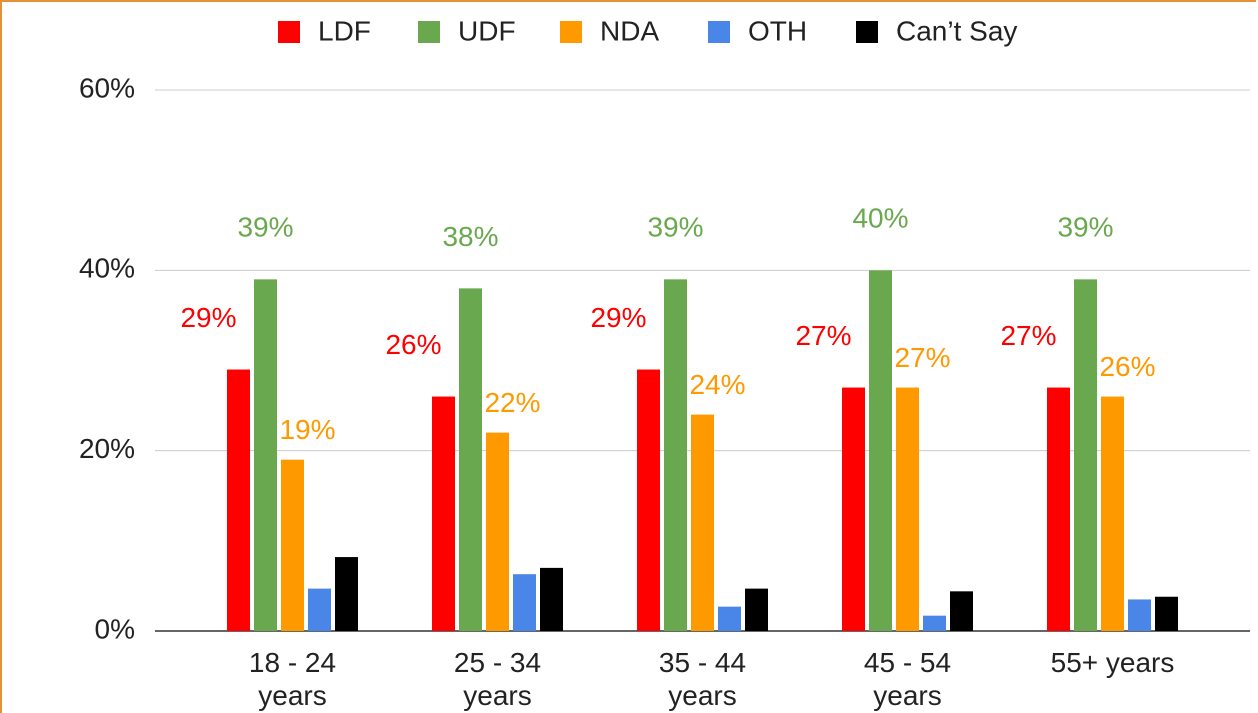  Describe the element at coordinates (512, 402) in the screenshot. I see `data-label: 22%` at that location.